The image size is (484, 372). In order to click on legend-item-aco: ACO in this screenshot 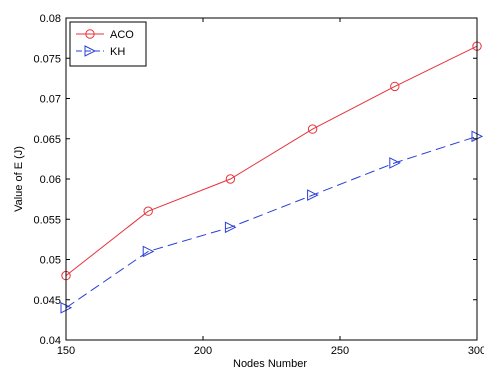, I will do `click(105, 35)`.